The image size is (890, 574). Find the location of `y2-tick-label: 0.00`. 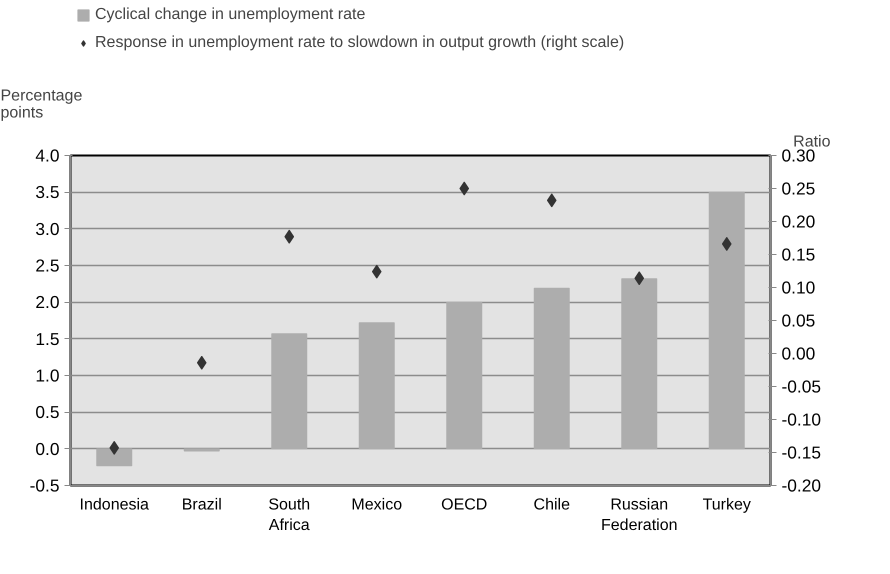

y2-tick-label: 0.00 is located at coordinates (799, 354).